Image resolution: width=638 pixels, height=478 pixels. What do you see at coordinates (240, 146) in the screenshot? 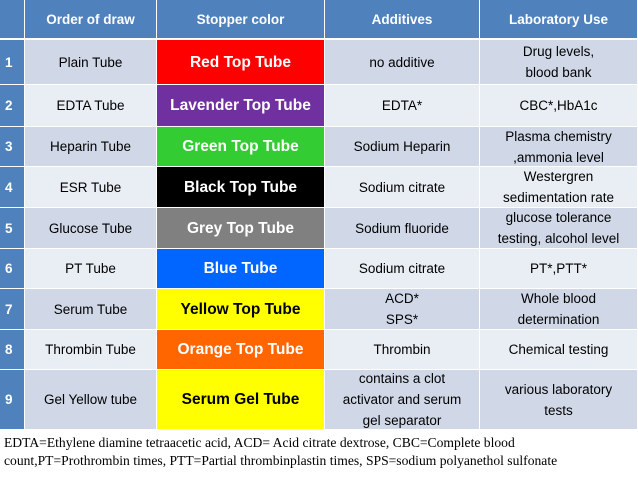
I see `stopper-text: Green Top Tube` at bounding box center [240, 146].